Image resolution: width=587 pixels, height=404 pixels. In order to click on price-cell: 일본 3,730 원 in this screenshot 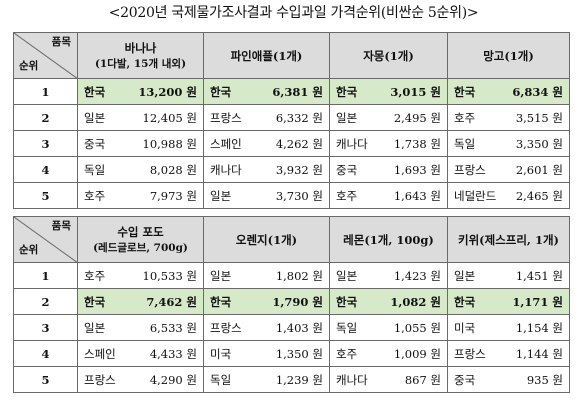, I will do `click(266, 195)`.